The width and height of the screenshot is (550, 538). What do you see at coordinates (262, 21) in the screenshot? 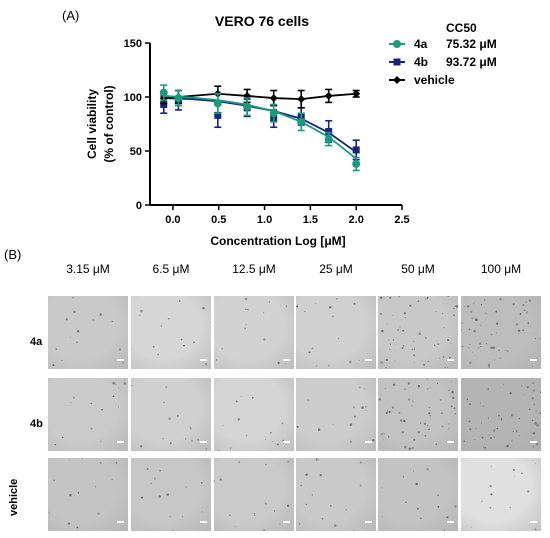
I see `chart-title: VERO 76 cells` at bounding box center [262, 21].